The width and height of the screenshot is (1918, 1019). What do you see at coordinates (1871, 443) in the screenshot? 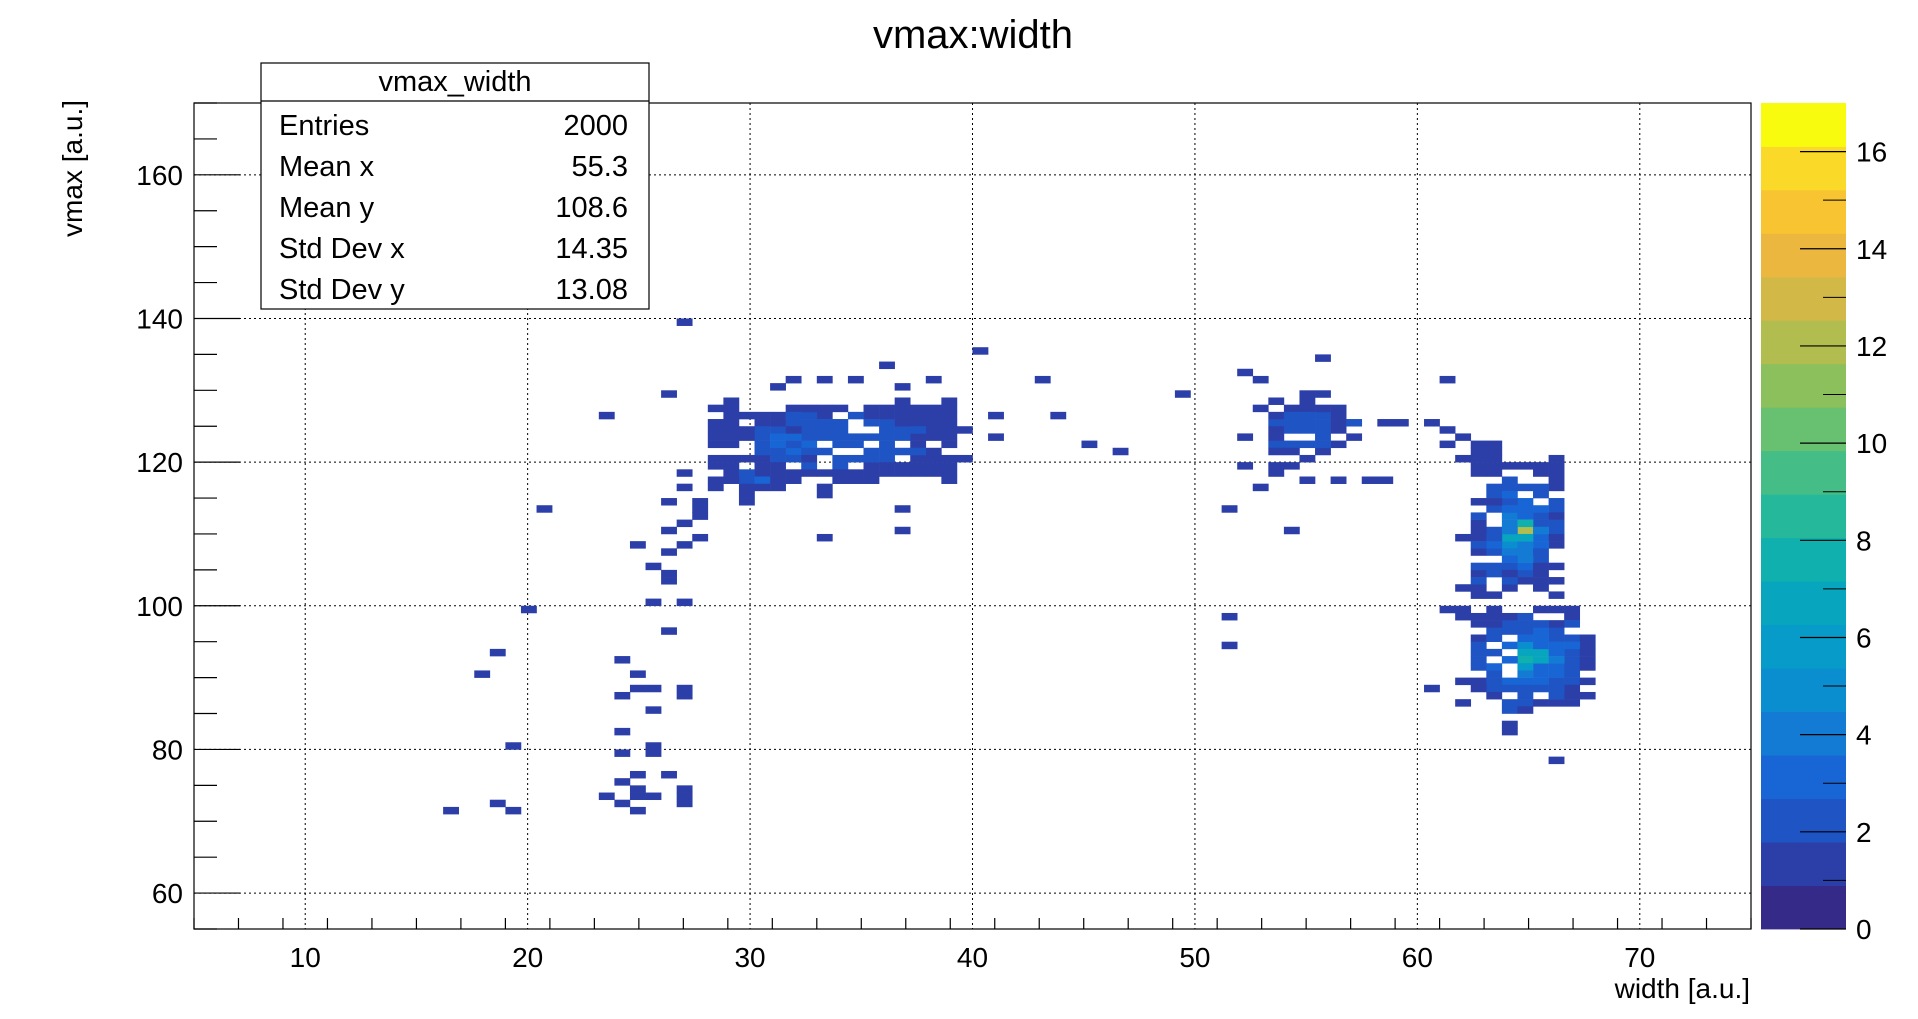
I see `palette-tick-label: 10` at bounding box center [1871, 443].